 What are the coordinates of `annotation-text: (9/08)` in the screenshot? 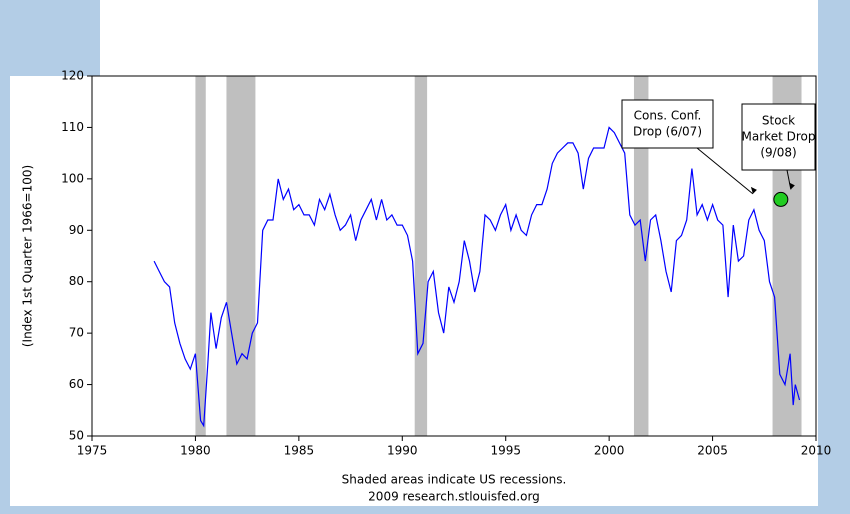 It's located at (778, 153).